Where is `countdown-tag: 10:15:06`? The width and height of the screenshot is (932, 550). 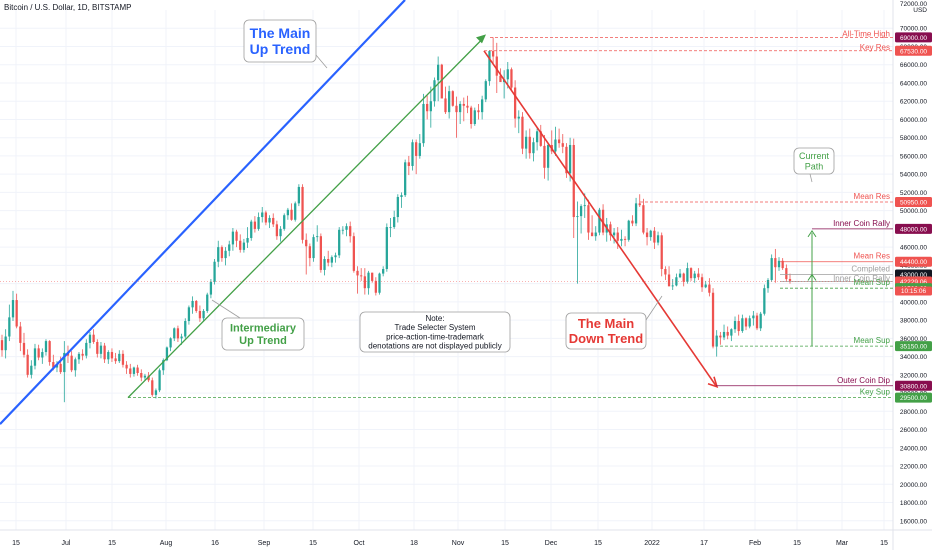 countdown-tag: 10:15:06 is located at coordinates (914, 291).